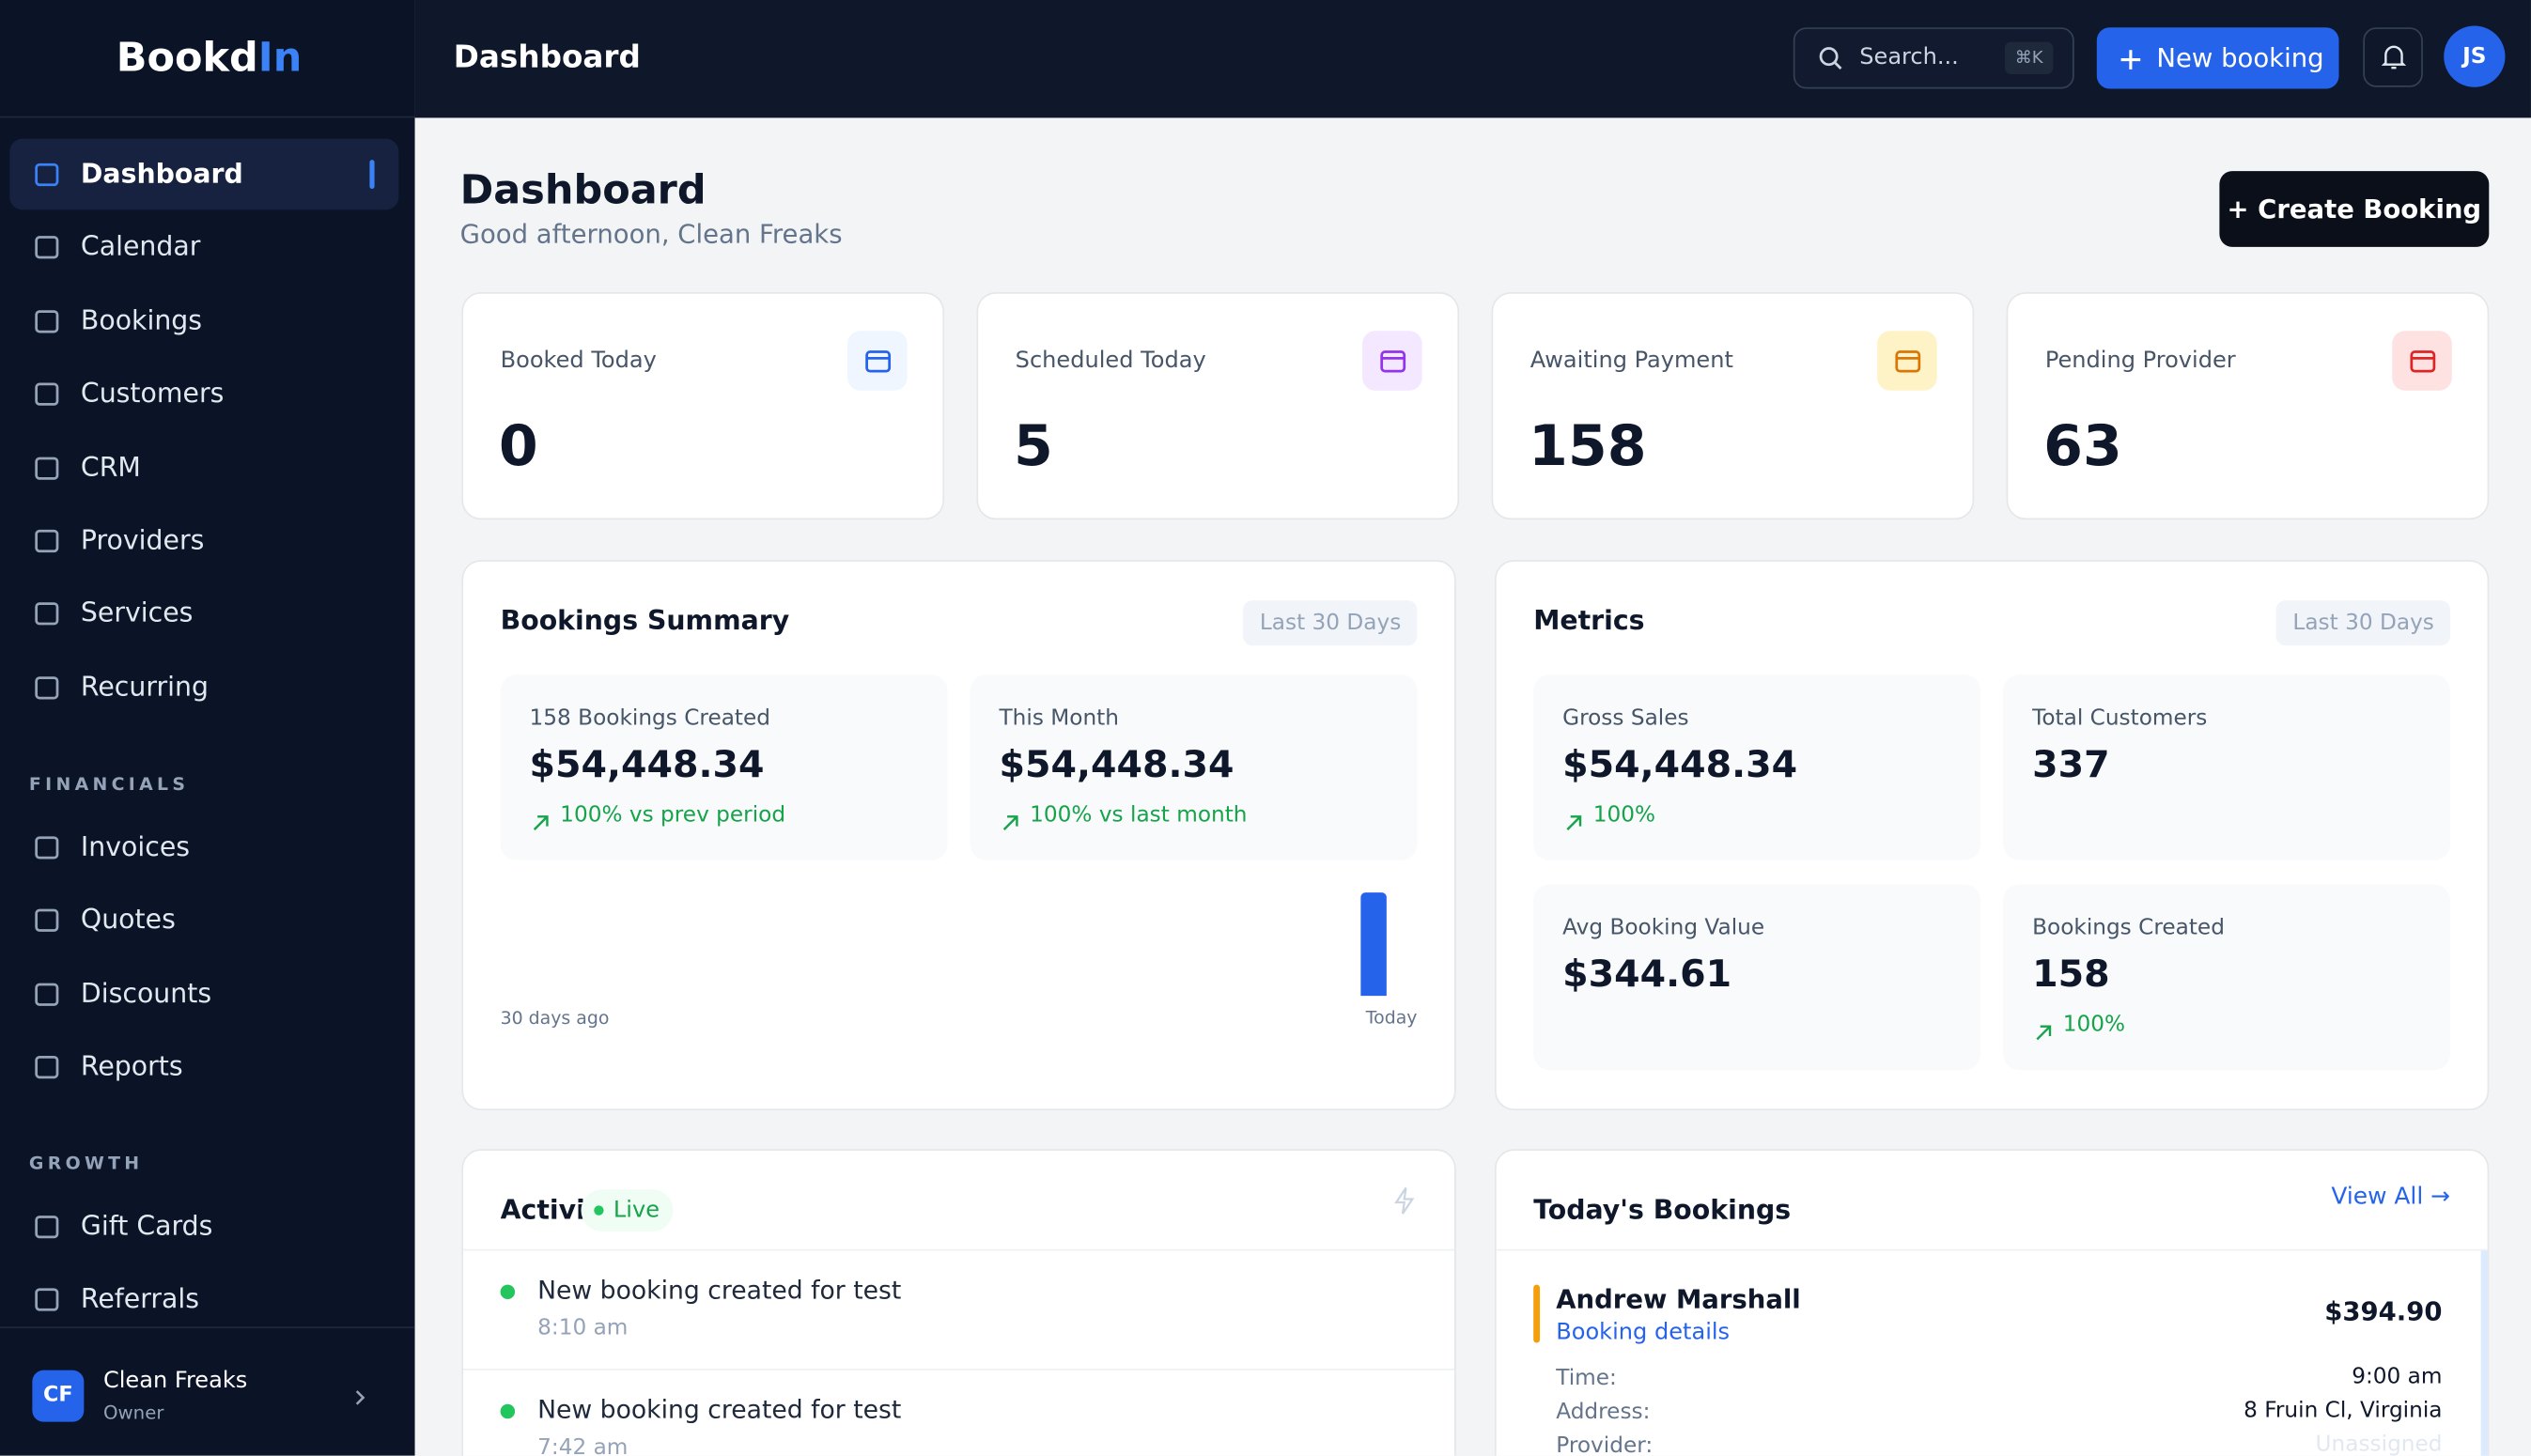 This screenshot has width=2531, height=1456. Describe the element at coordinates (1757, 977) in the screenshot. I see `metric-card: Avg Booking Value $344.61` at that location.